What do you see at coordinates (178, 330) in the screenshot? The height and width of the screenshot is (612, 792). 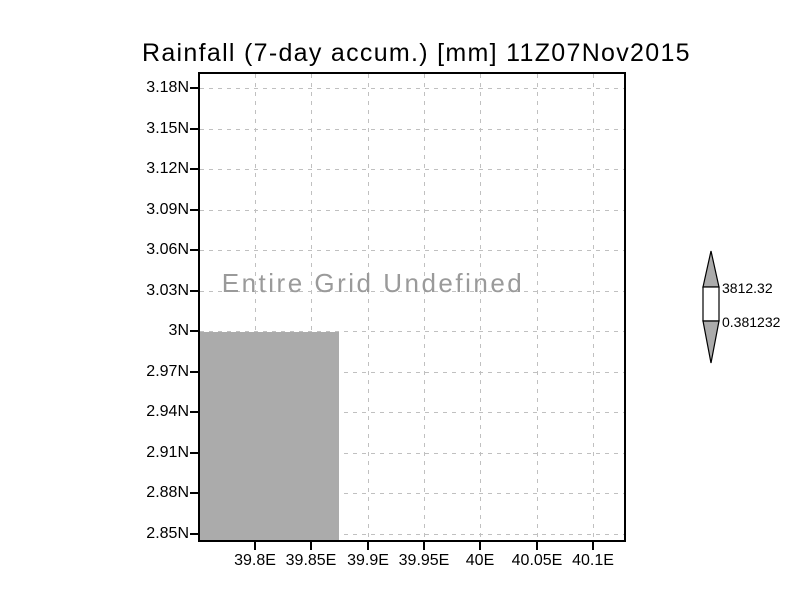 I see `y-tick-label: 3N` at bounding box center [178, 330].